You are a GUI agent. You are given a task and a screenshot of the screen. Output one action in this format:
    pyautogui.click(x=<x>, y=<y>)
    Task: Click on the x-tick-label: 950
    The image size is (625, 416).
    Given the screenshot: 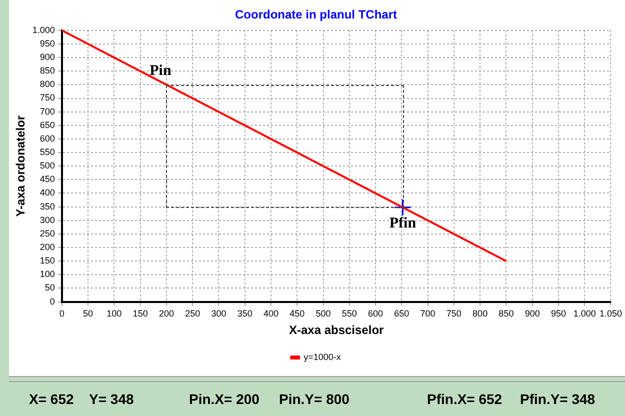 What is the action you would take?
    pyautogui.click(x=558, y=313)
    